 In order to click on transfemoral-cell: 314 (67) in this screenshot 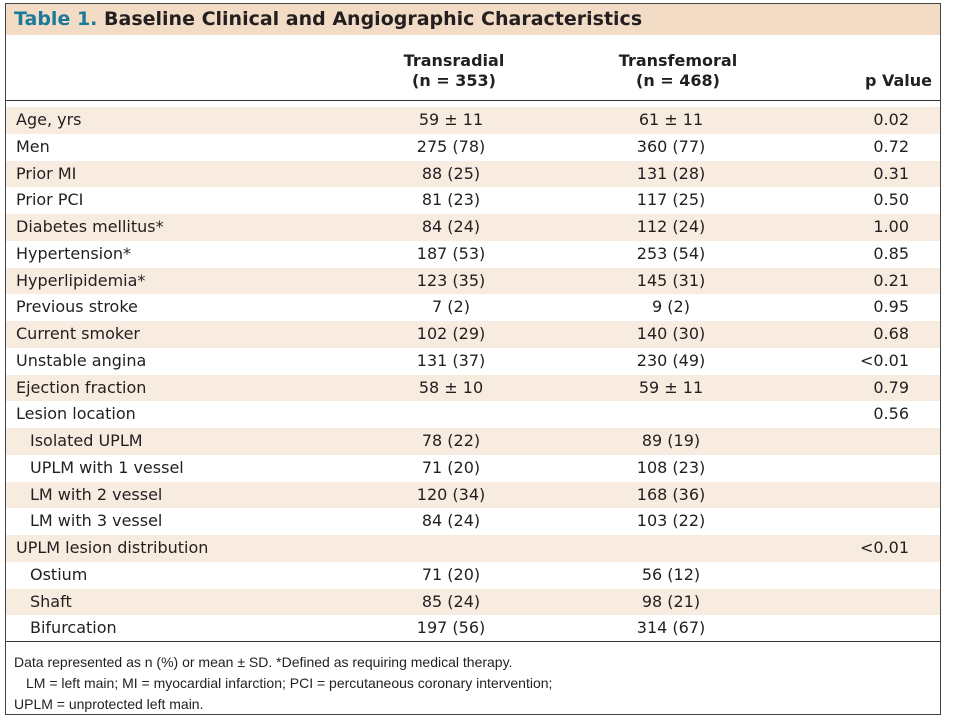, I will do `click(671, 628)`.